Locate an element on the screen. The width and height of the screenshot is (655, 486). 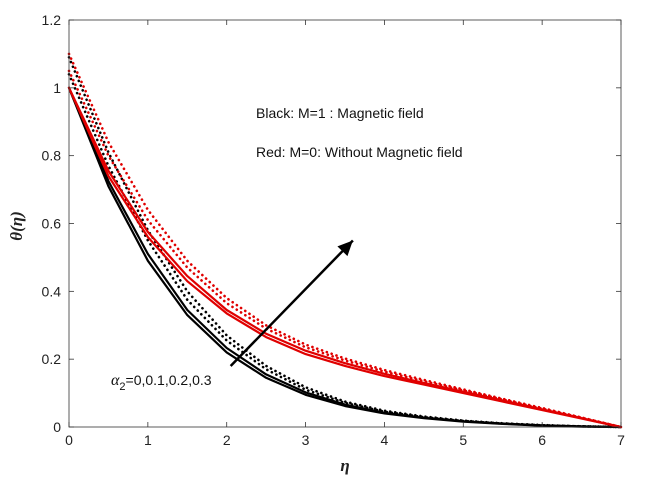
x-tick-label: 4 is located at coordinates (385, 440).